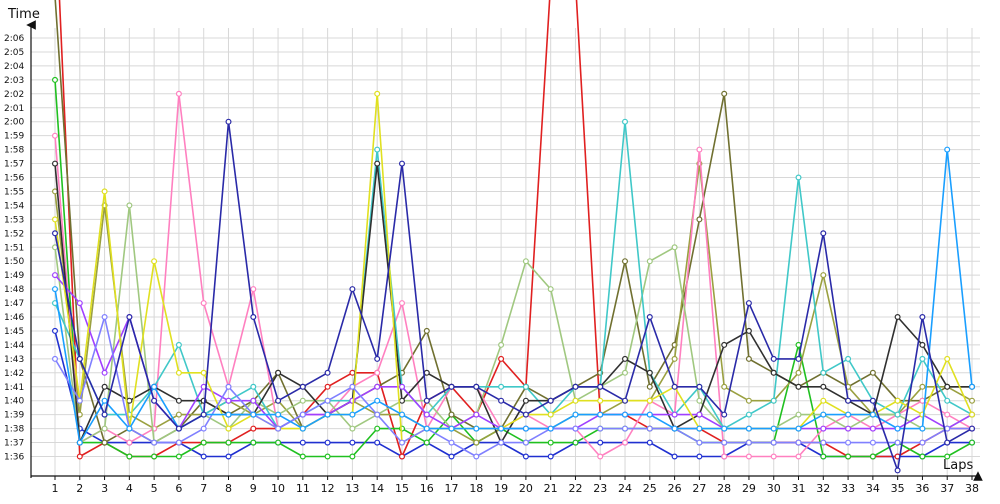  Describe the element at coordinates (14, 388) in the screenshot. I see `y-tick-label: 1:41` at that location.